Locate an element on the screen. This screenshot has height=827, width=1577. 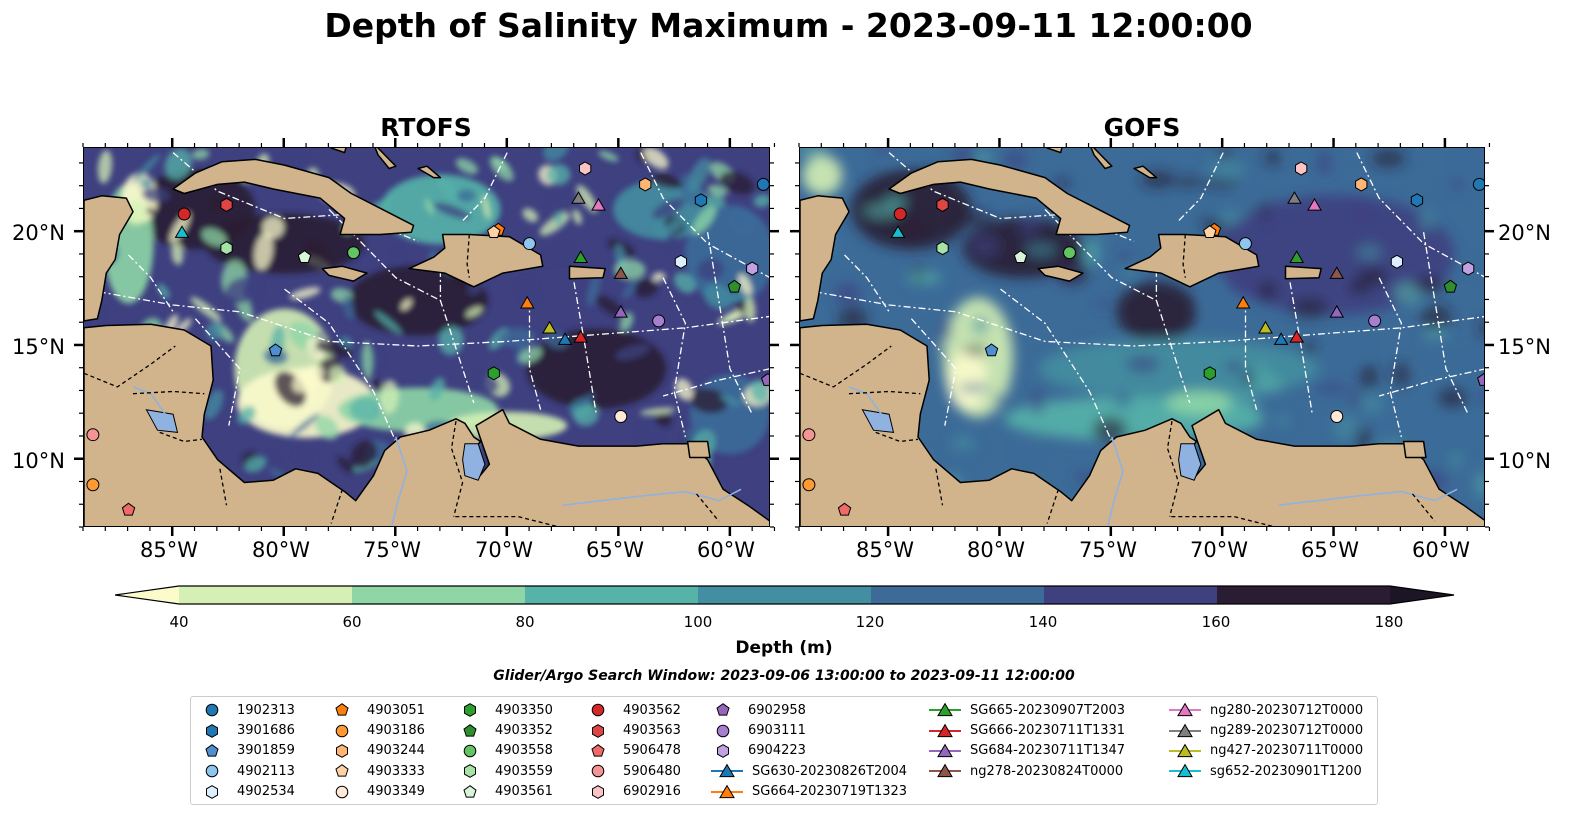
legend-entry: 4903562 is located at coordinates (633, 710).